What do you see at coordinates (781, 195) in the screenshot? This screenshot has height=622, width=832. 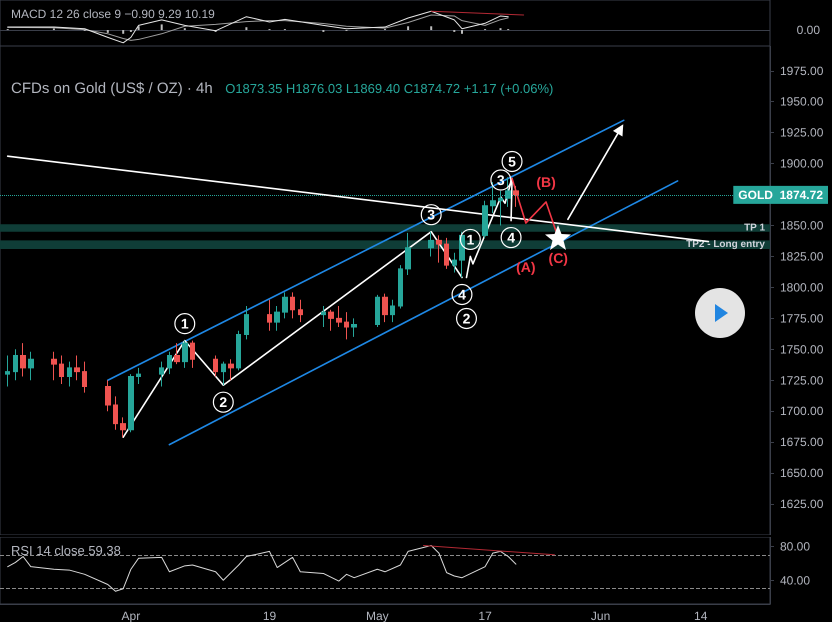 I see `ref-line-label: GOLD 1874.72` at bounding box center [781, 195].